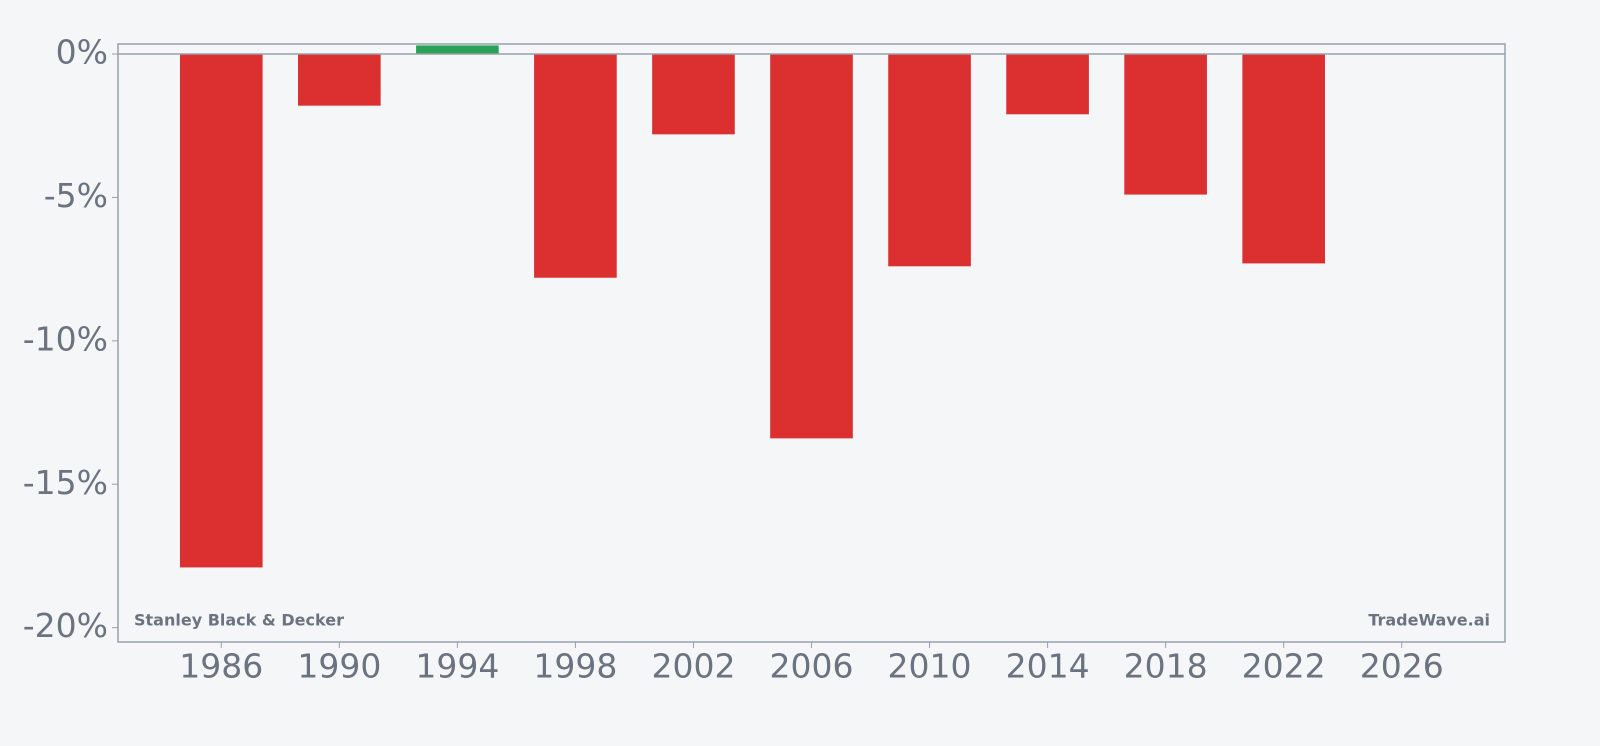 This screenshot has height=746, width=1600. Describe the element at coordinates (1048, 666) in the screenshot. I see `x-tick-label: 2014` at that location.